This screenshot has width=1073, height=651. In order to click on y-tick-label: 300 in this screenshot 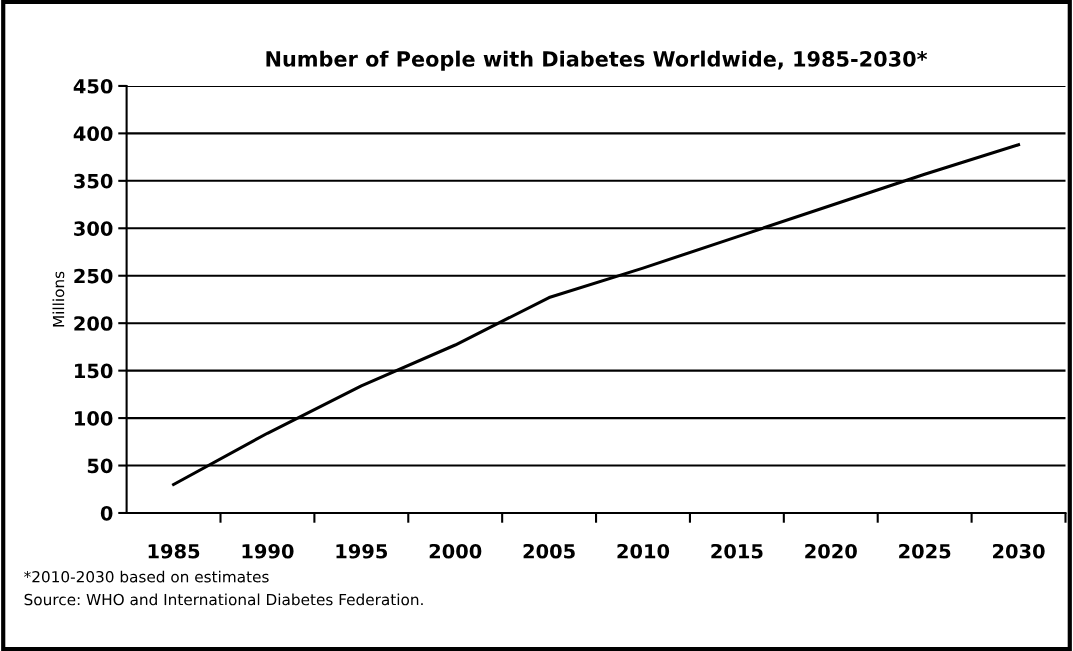, I will do `click(93, 228)`.